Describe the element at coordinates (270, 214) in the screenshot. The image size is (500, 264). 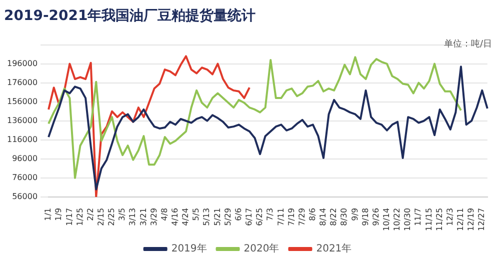
I see `x-tick-label: 7/3` at that location.